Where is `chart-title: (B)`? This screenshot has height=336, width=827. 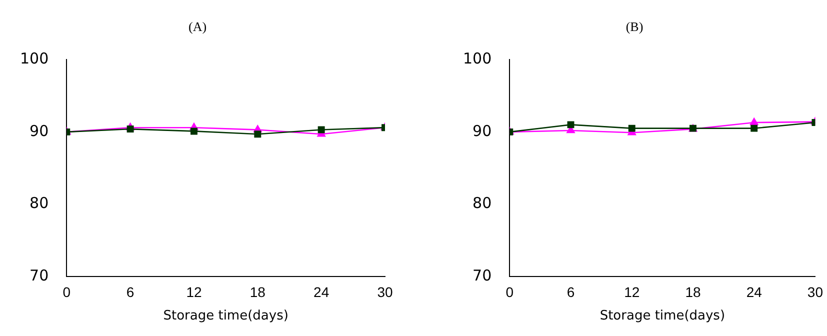 chart-title: (B) is located at coordinates (635, 26).